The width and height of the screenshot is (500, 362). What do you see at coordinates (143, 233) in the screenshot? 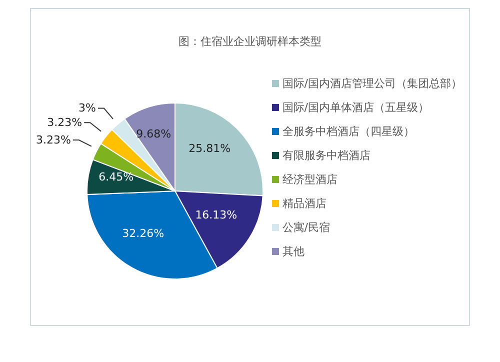
I see `data-label: 32.26%` at bounding box center [143, 233].